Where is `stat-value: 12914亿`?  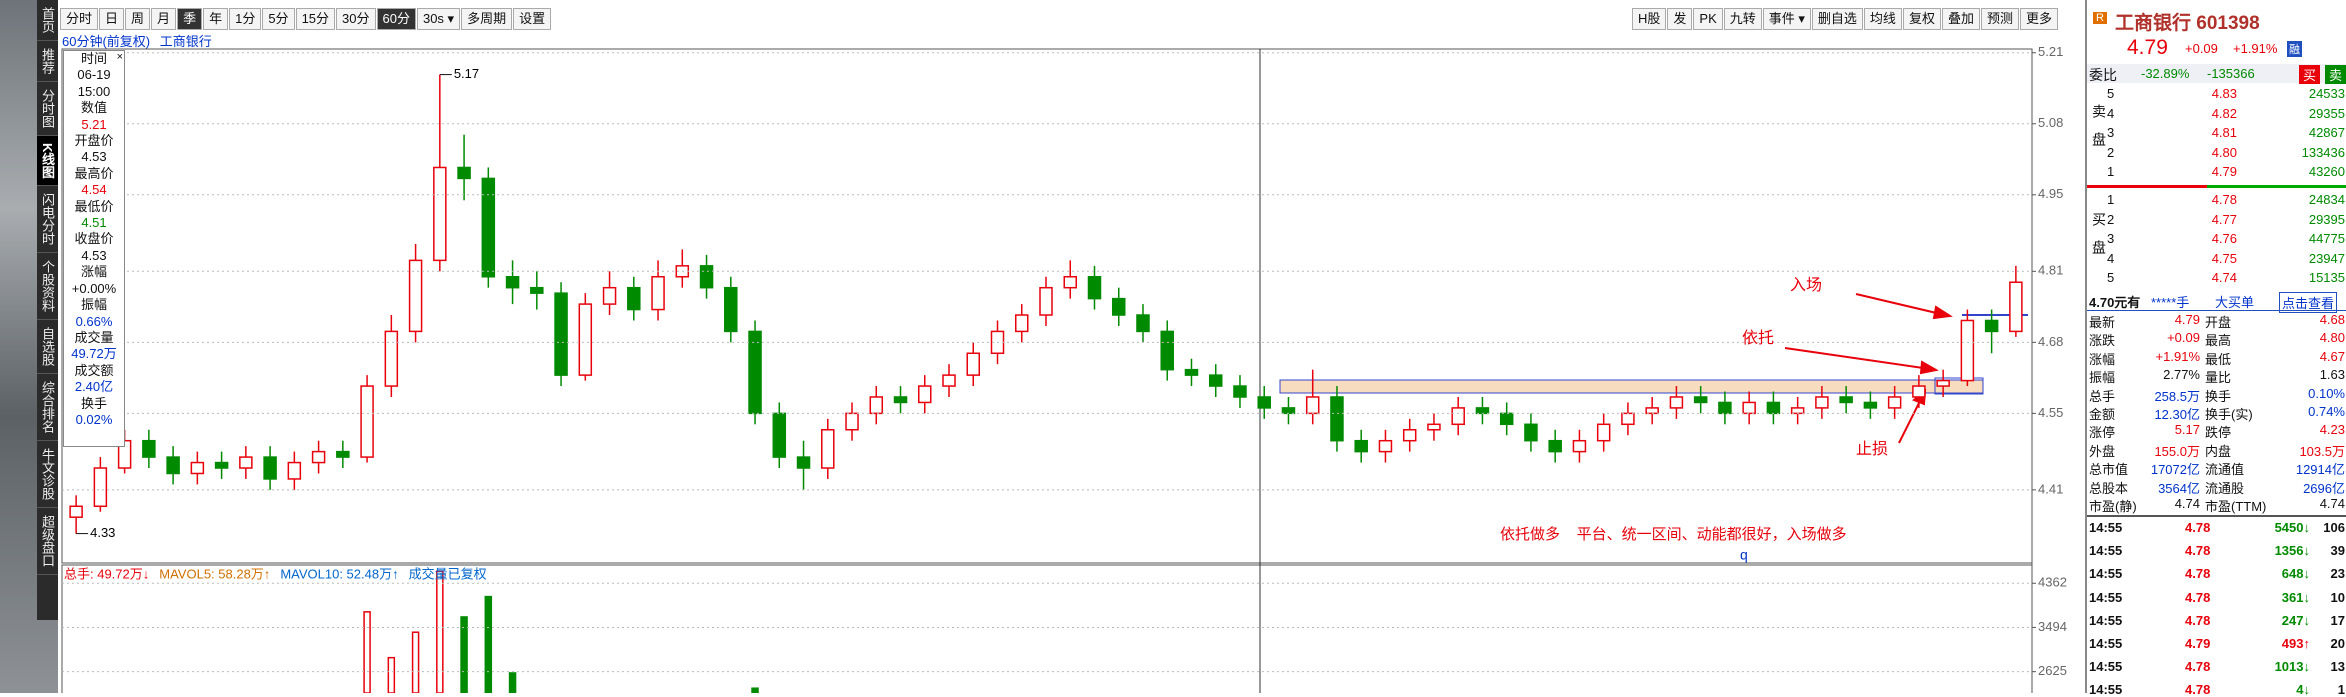 stat-value: 12914亿 is located at coordinates (2320, 470).